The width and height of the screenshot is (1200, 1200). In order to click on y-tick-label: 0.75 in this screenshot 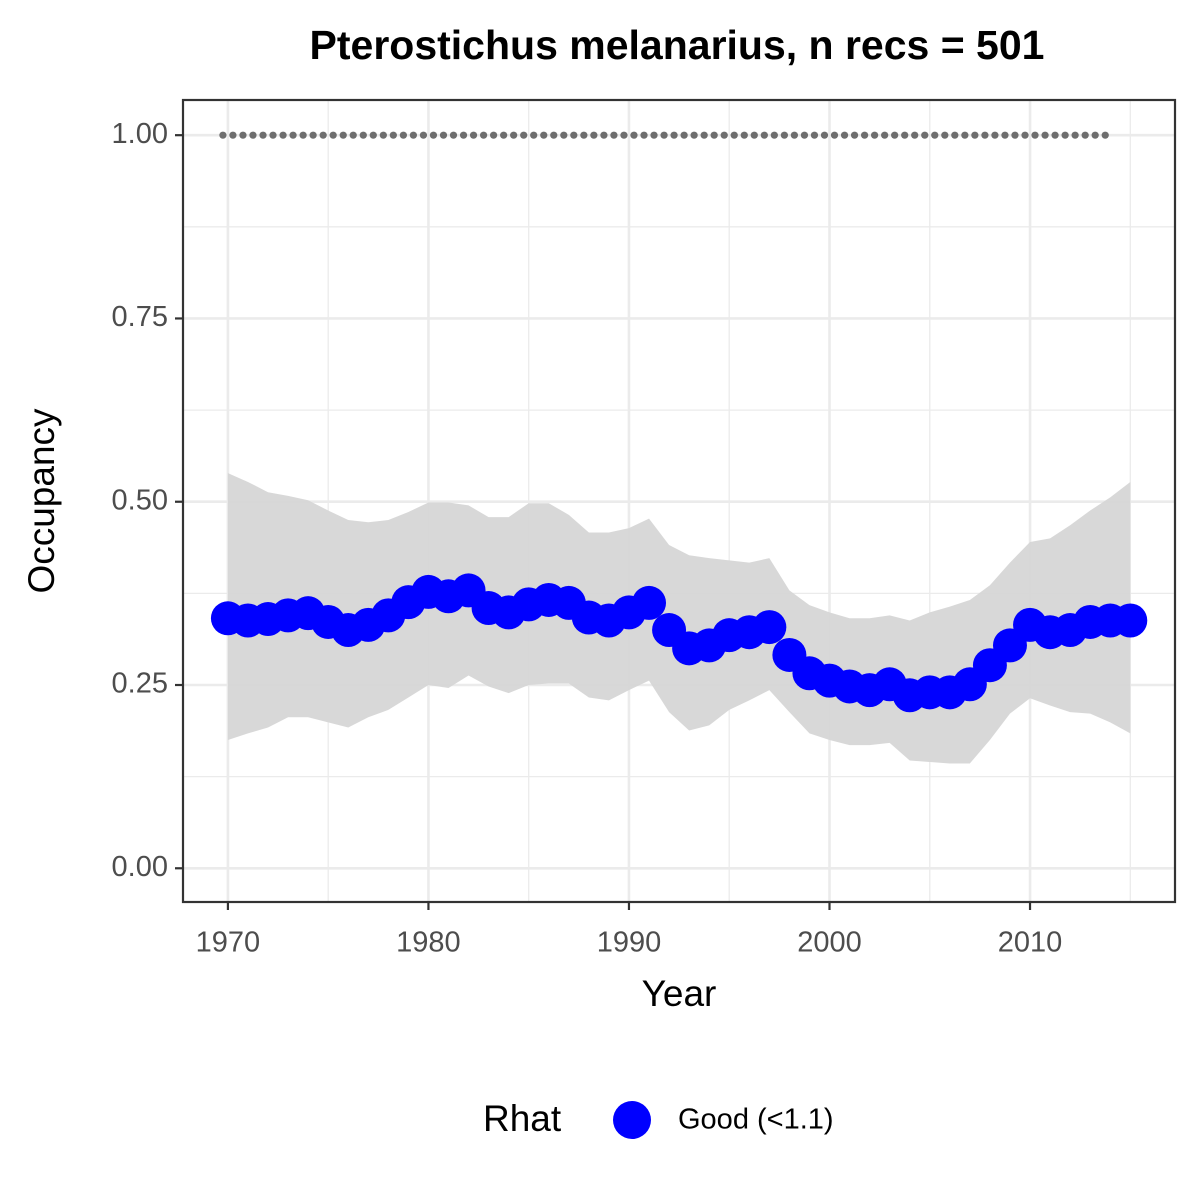, I will do `click(140, 317)`.